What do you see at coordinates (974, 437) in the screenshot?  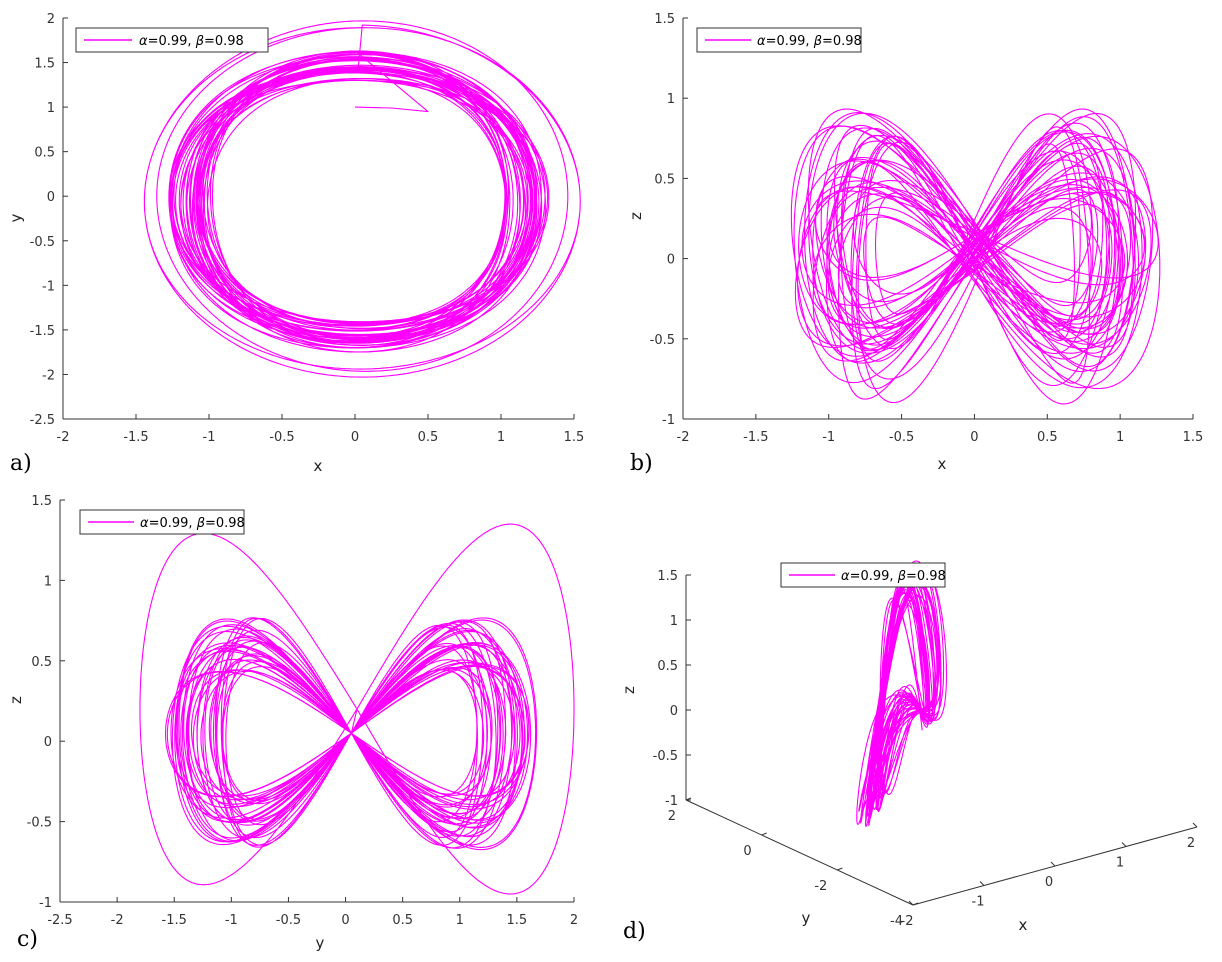 I see `panel-b-xtick-label: 0` at bounding box center [974, 437].